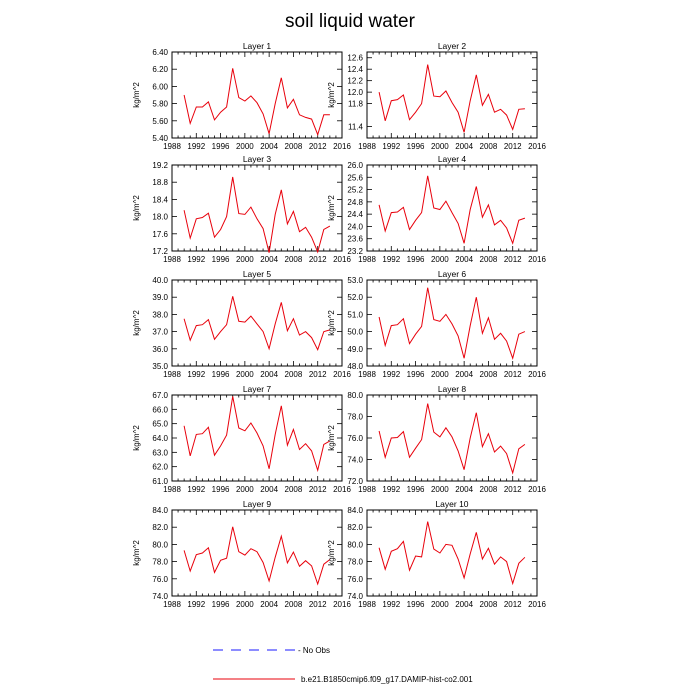 Image resolution: width=700 pixels, height=700 pixels. Describe the element at coordinates (355, 58) in the screenshot. I see `y-tick-label: 12.6` at that location.